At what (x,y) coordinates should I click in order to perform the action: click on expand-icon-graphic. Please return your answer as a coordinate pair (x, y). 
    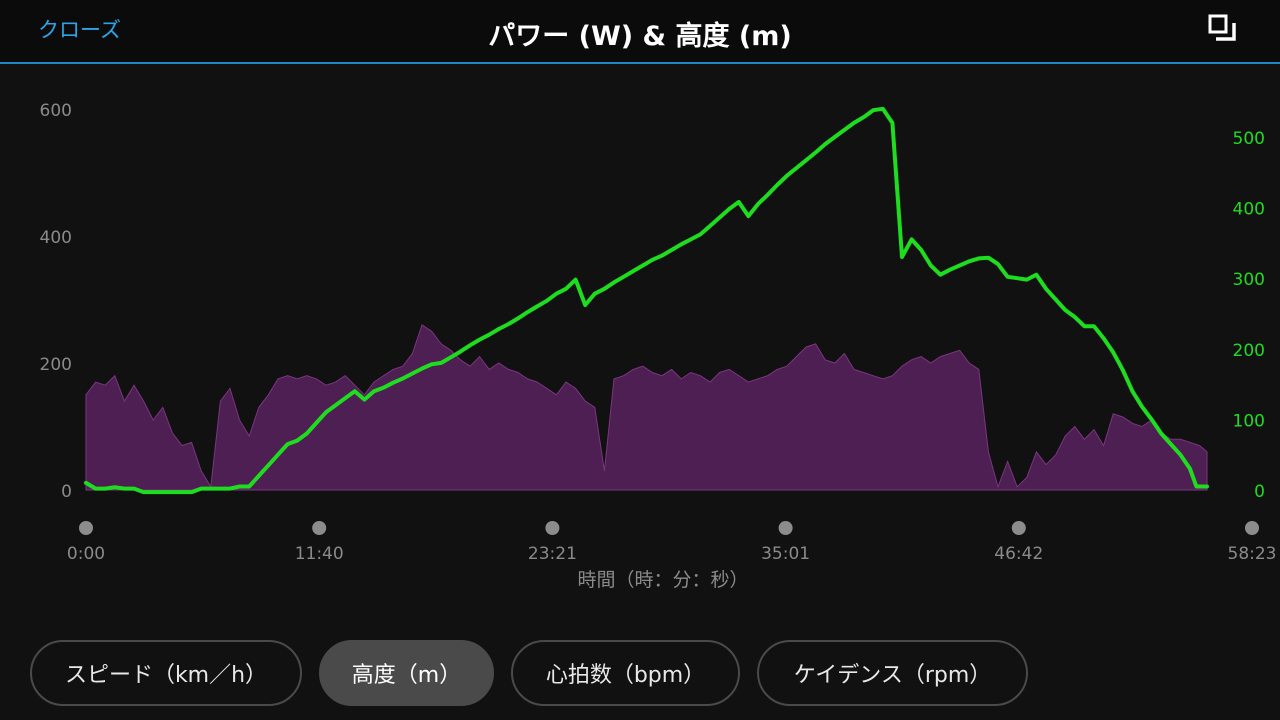
    Looking at the image, I should click on (1222, 27).